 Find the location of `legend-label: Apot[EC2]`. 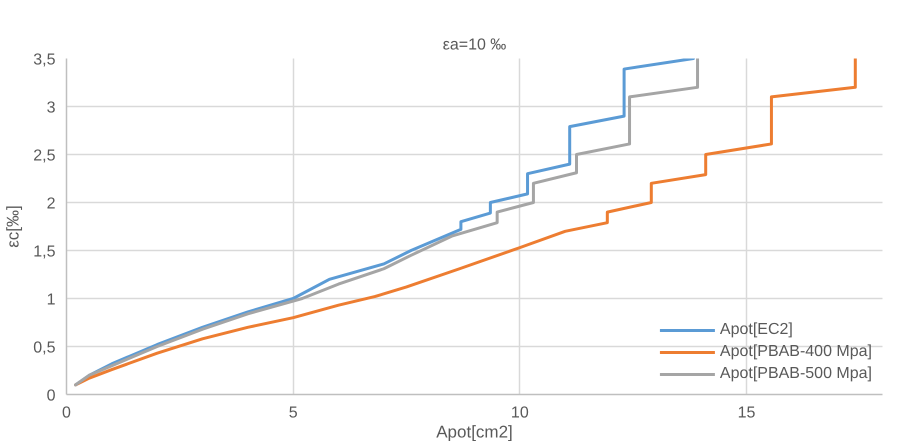

legend-label: Apot[EC2] is located at coordinates (756, 330).